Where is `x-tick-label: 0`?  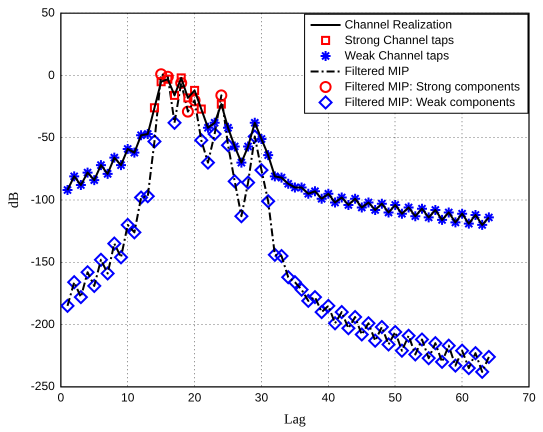 x-tick-label: 0 is located at coordinates (60, 397).